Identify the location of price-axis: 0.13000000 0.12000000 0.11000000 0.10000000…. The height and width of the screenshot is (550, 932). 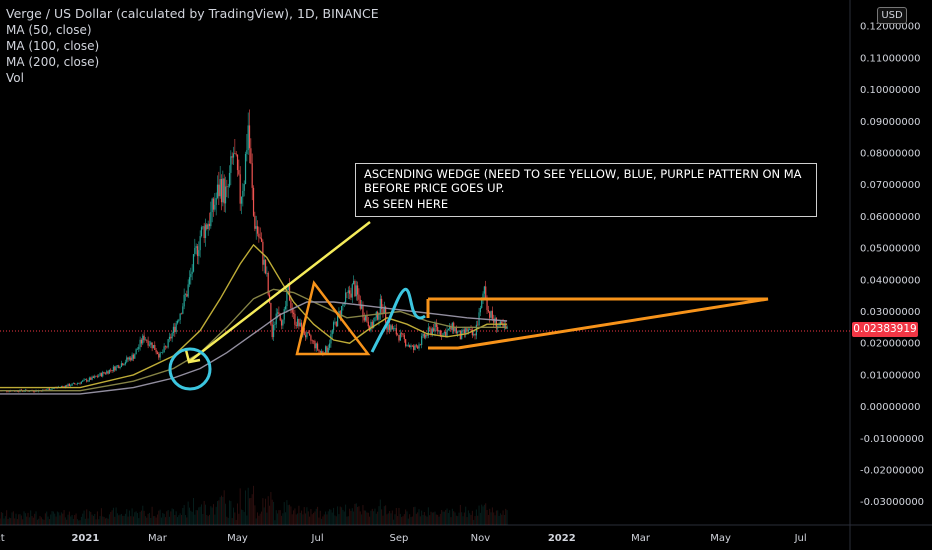
(892, 254).